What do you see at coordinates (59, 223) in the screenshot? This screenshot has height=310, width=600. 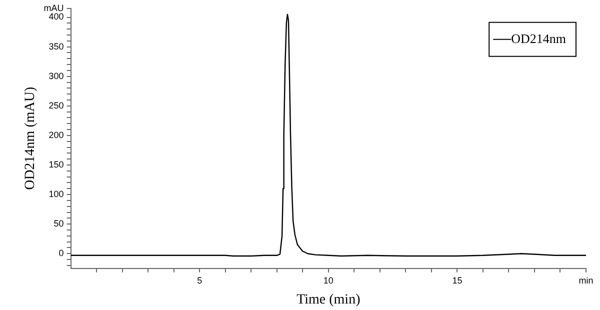 I see `y-tick-label: 50` at bounding box center [59, 223].